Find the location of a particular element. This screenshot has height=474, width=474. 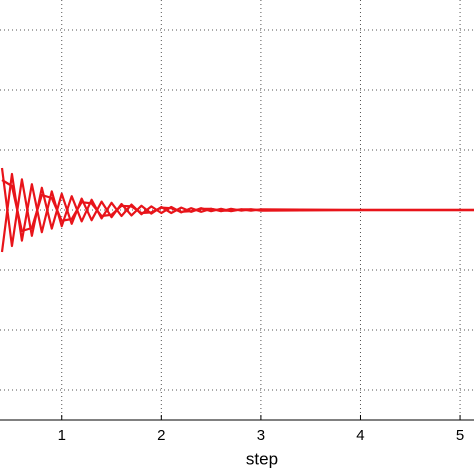

x-axis-label: step is located at coordinates (262, 458).